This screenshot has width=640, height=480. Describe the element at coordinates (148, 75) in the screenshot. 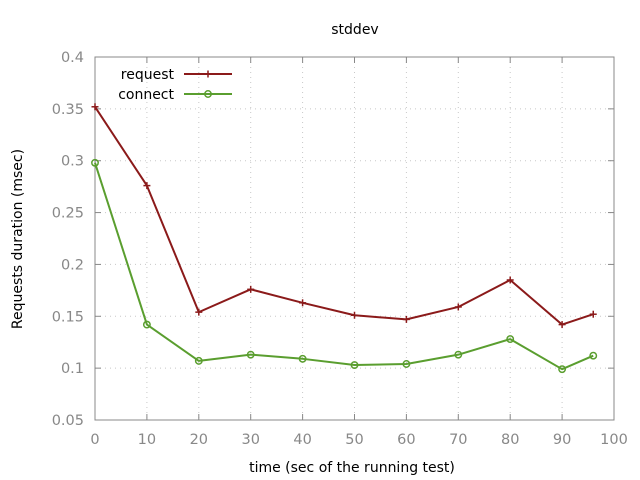

I see `legend-label-request: request` at that location.